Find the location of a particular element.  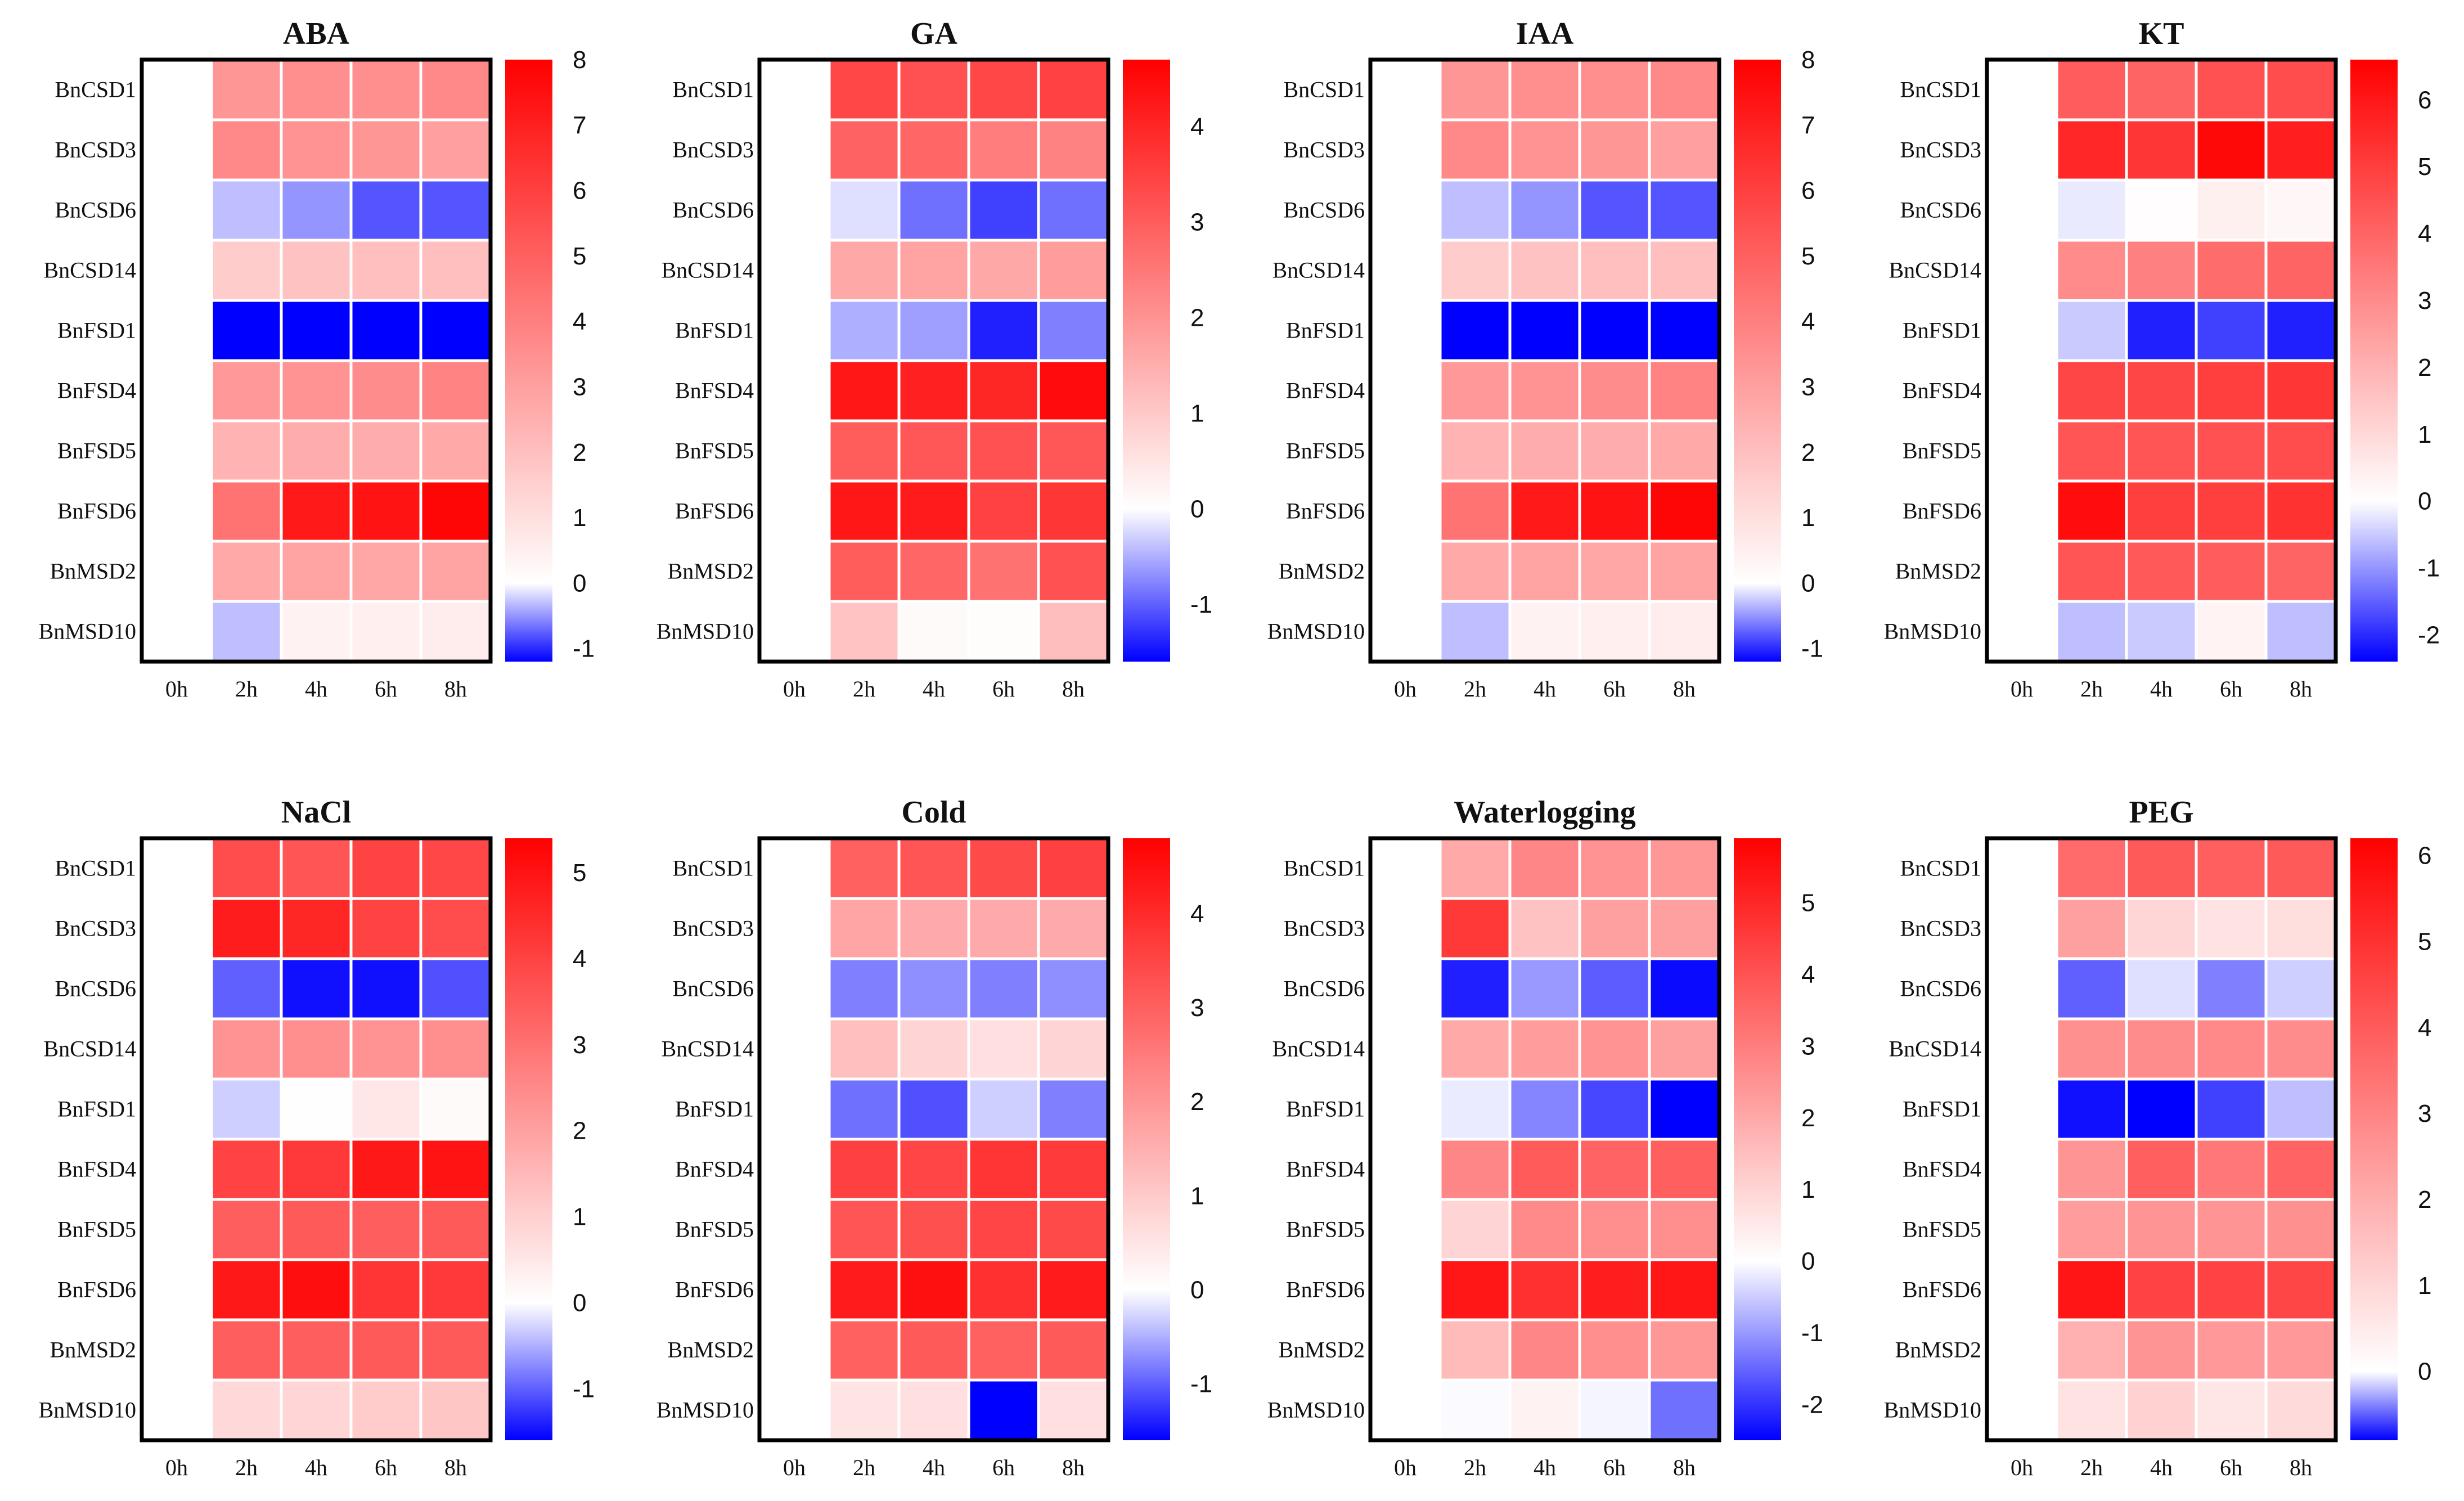

row-label: BnCSD1 is located at coordinates (96, 868).